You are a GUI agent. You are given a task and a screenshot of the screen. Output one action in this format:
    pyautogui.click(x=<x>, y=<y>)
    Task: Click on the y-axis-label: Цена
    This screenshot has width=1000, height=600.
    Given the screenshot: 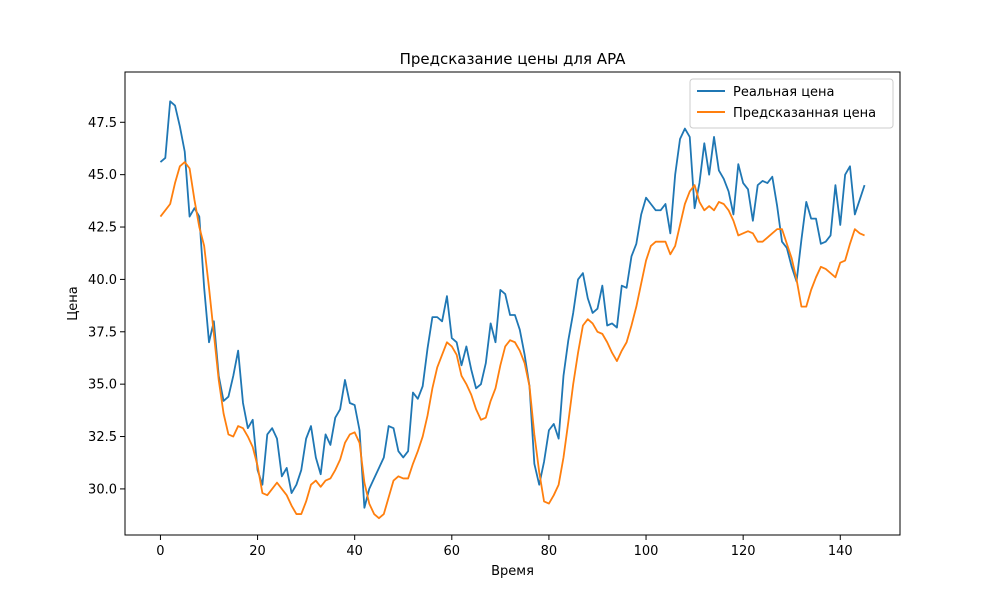 What is the action you would take?
    pyautogui.click(x=73, y=303)
    